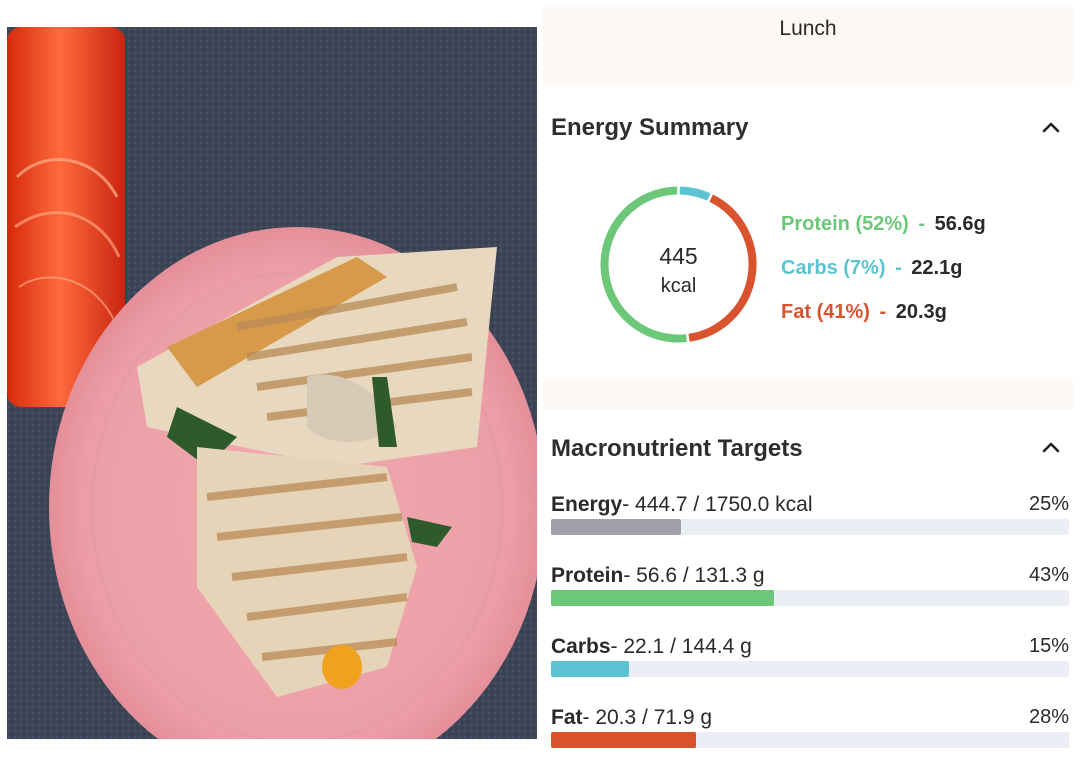 This screenshot has height=768, width=1080. I want to click on donut-segment-protein, so click(643, 264).